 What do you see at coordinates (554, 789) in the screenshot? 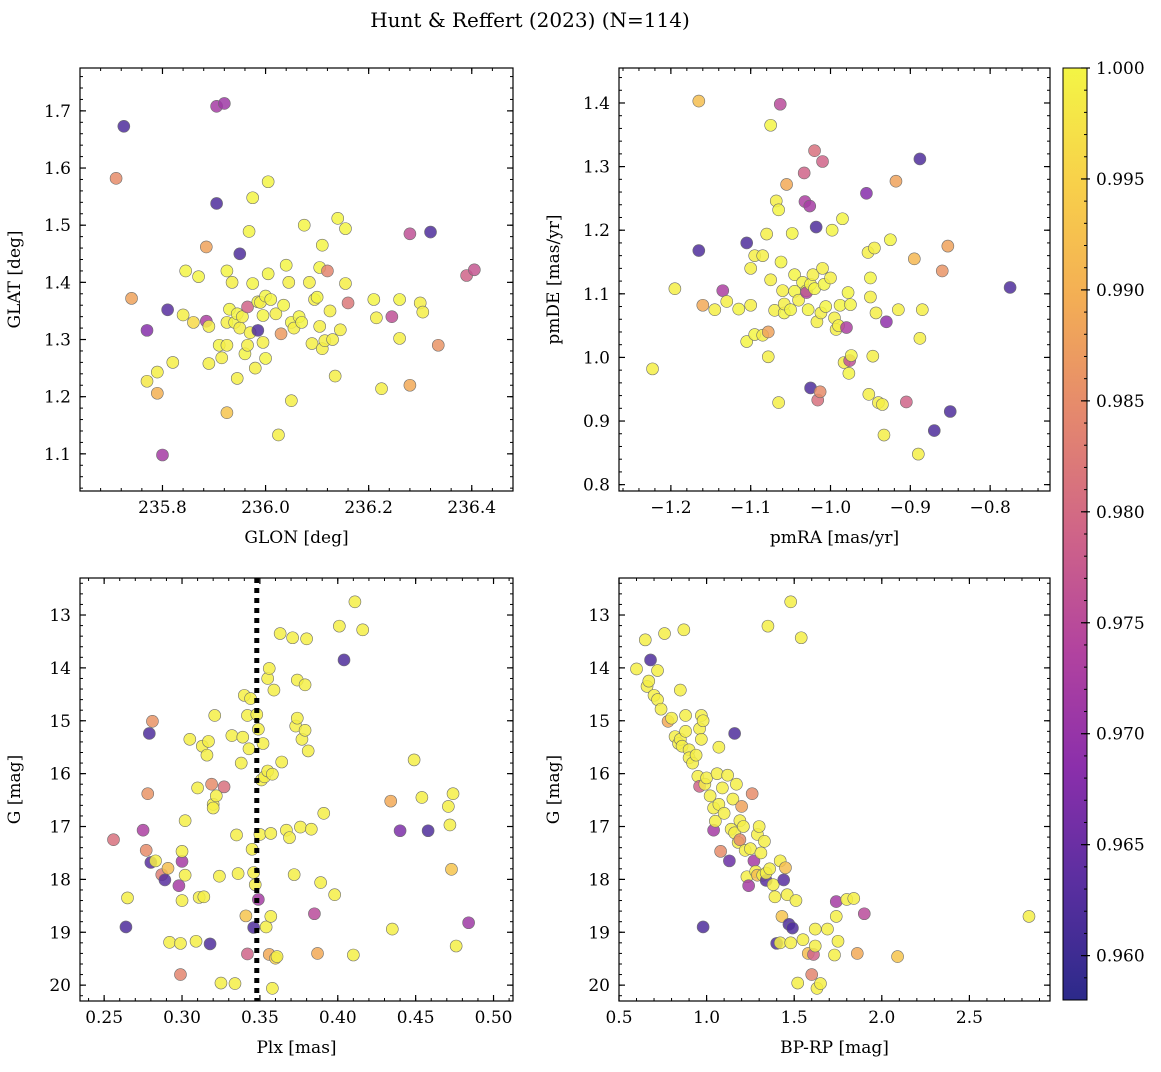
I see `y-axis-label: G [mag]` at bounding box center [554, 789].